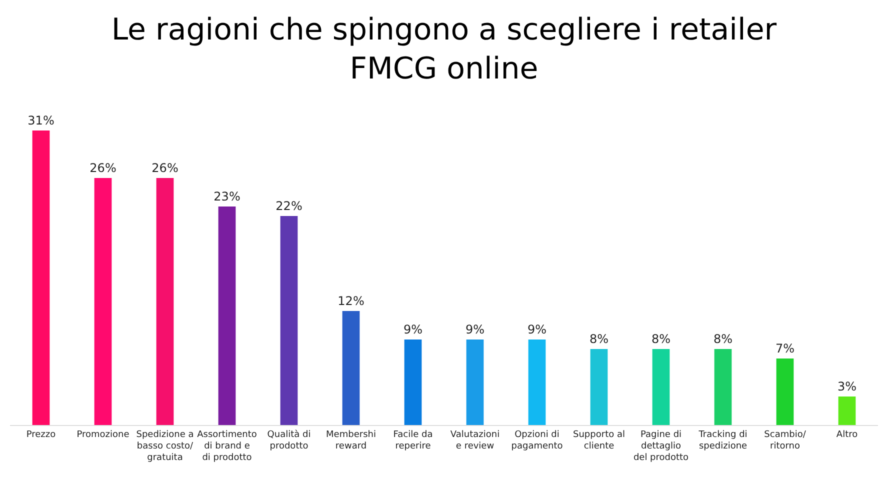 Image resolution: width=888 pixels, height=495 pixels. What do you see at coordinates (537, 441) in the screenshot?
I see `x-tick-label: Opzioni di pagamento` at bounding box center [537, 441].